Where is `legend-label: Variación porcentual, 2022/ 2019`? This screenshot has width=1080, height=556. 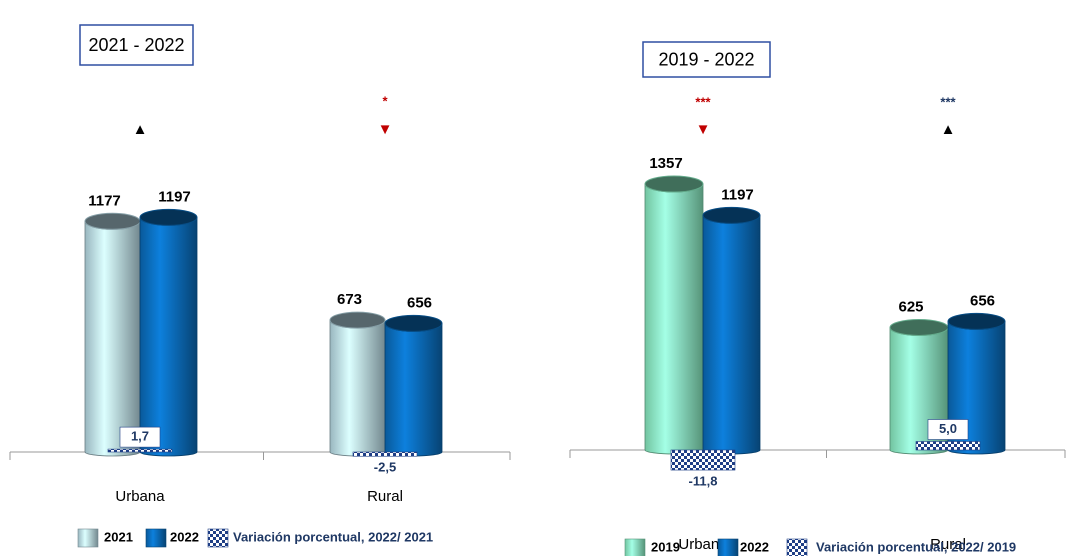 legend-label: Variación porcentual, 2022/ 2019 is located at coordinates (916, 546).